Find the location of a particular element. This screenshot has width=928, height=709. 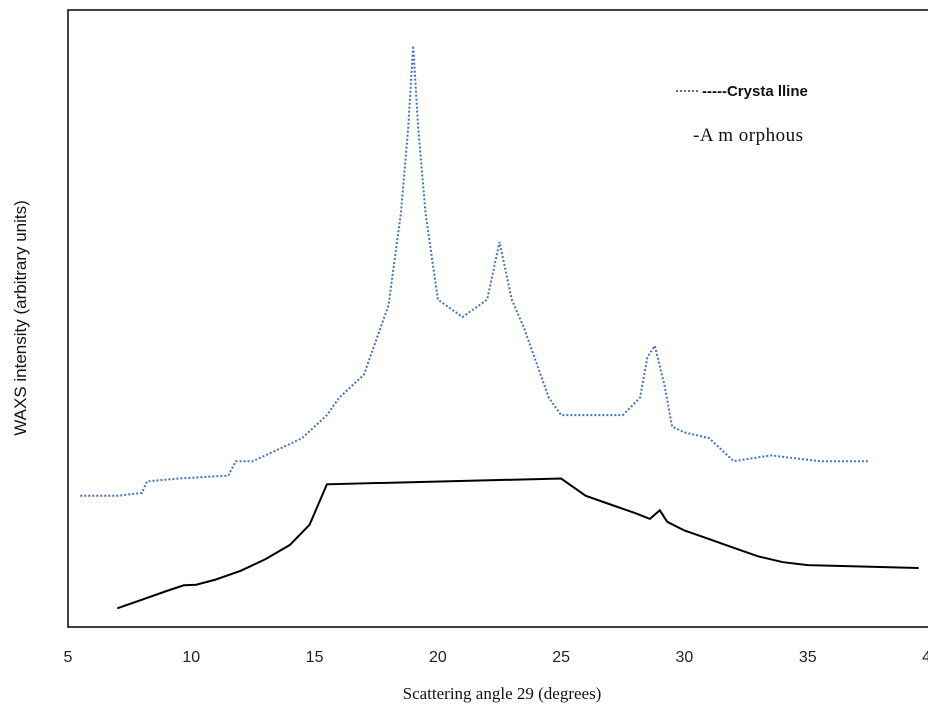

x-tick-labels: 5 10 15 20 25 30 35 40 is located at coordinates (496, 657).